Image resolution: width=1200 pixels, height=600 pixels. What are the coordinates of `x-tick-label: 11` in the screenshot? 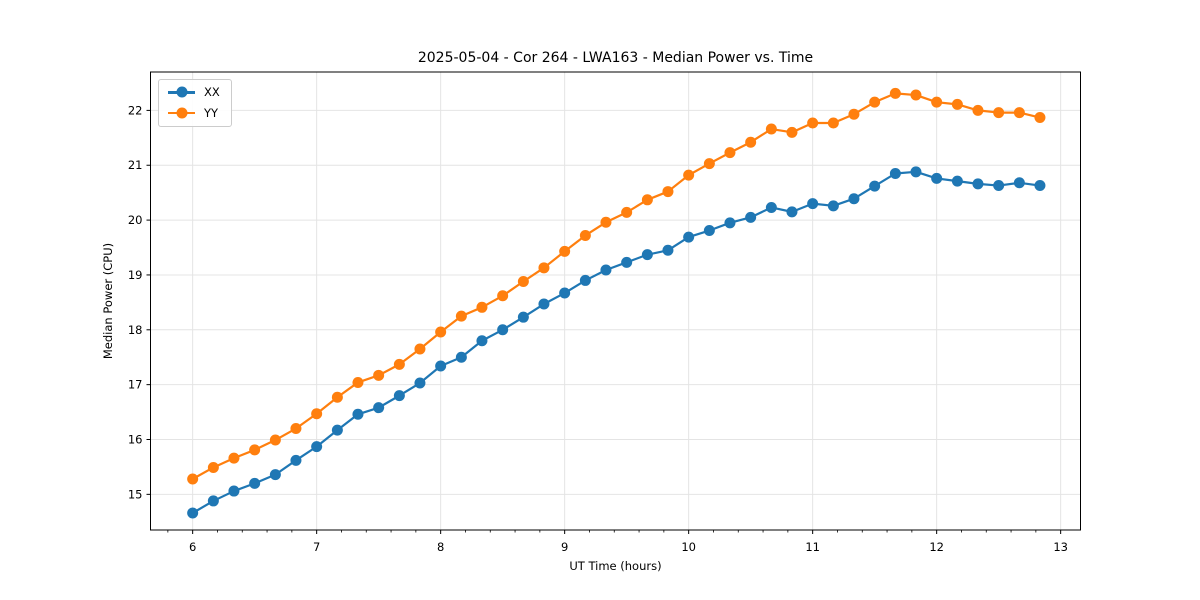 It's located at (812, 547).